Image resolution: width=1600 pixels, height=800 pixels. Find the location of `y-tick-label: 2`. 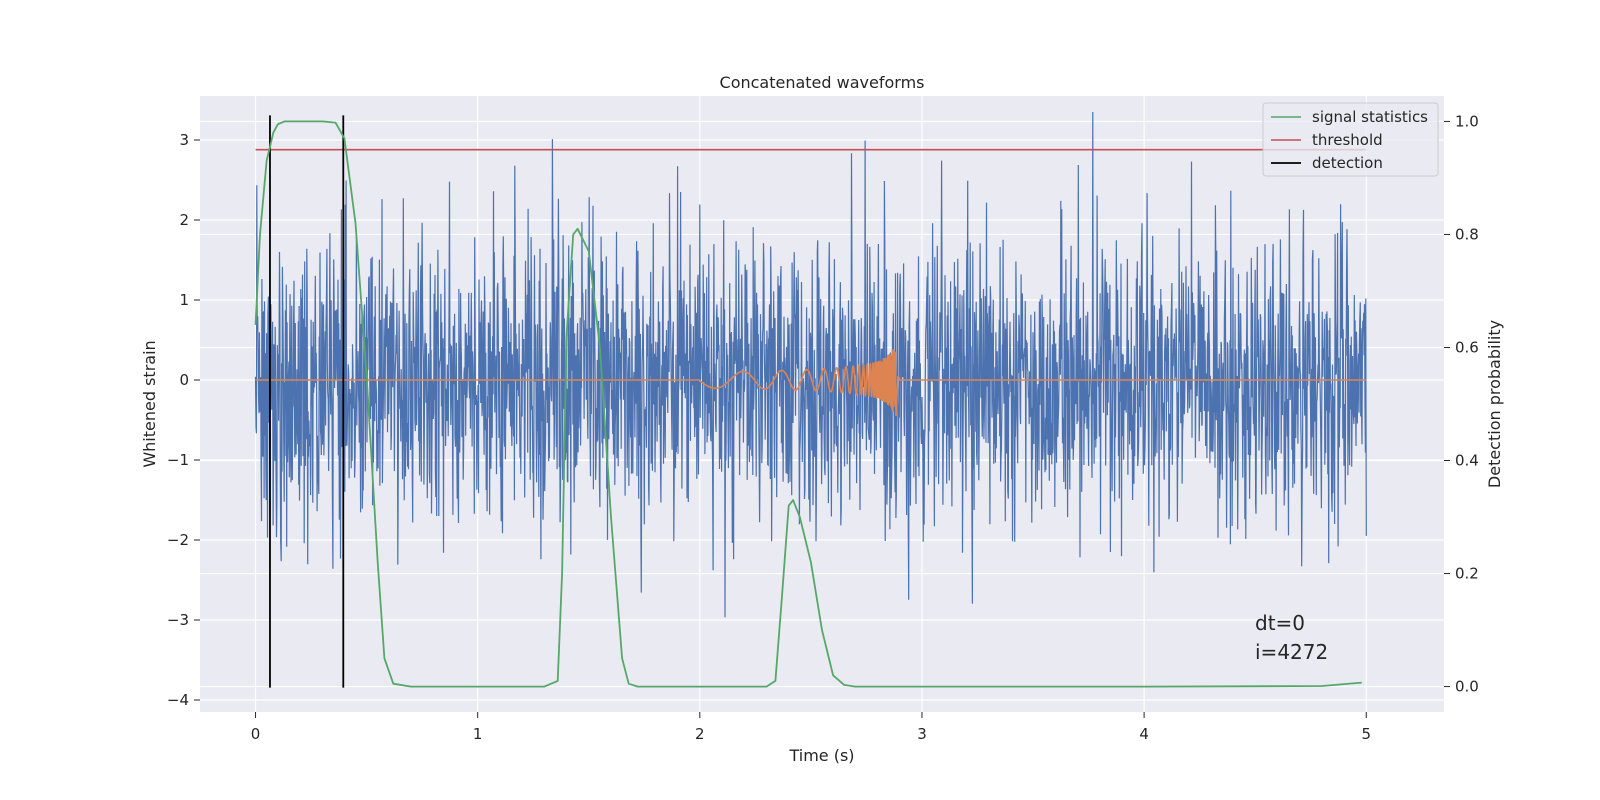

y-tick-label: 2 is located at coordinates (184, 220).